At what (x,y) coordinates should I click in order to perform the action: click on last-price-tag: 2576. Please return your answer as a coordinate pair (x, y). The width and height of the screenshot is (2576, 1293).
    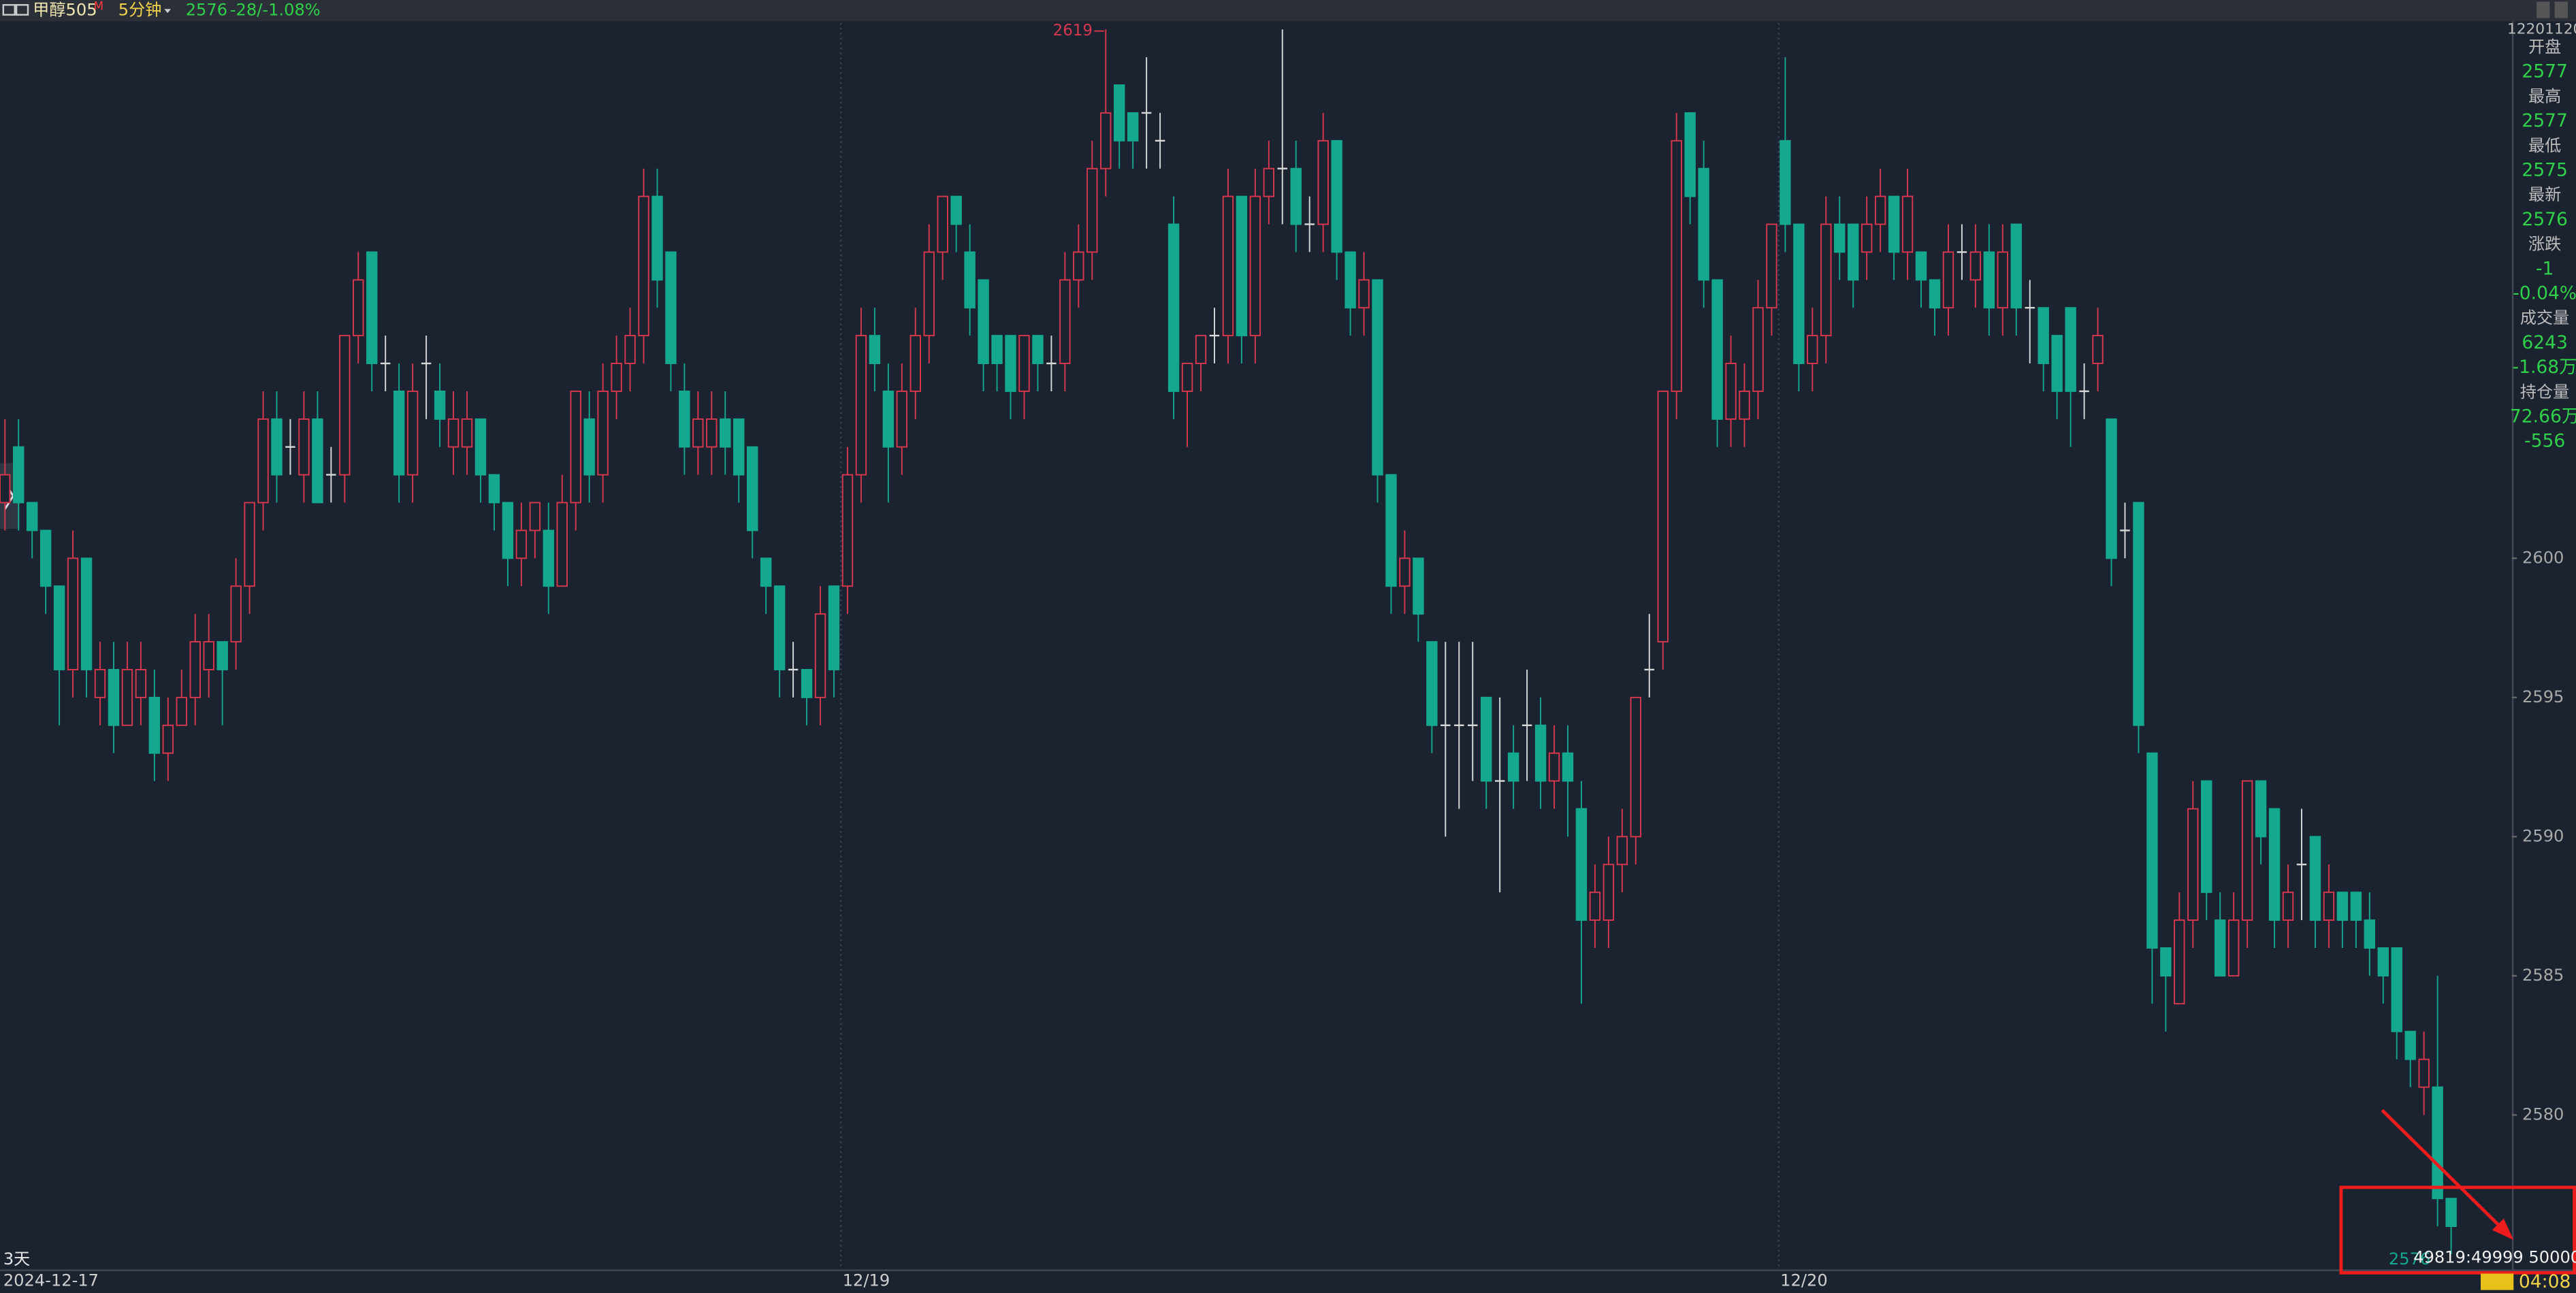
    Looking at the image, I should click on (2410, 1259).